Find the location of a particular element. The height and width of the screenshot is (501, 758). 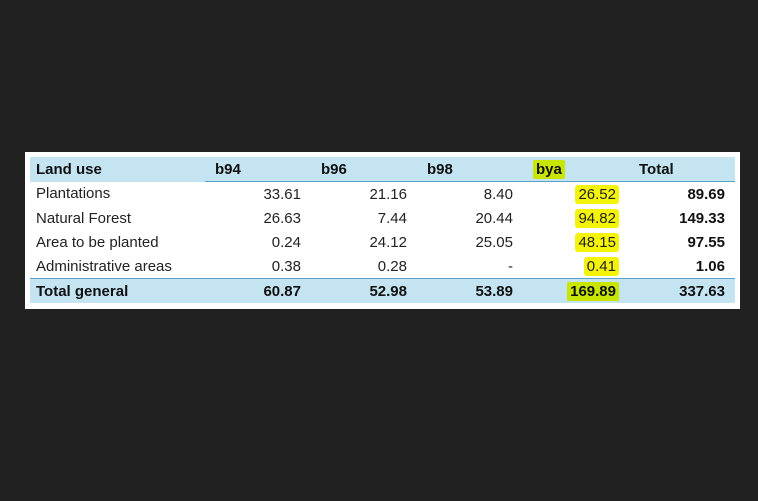

cell-b94: 33.61 is located at coordinates (282, 194).